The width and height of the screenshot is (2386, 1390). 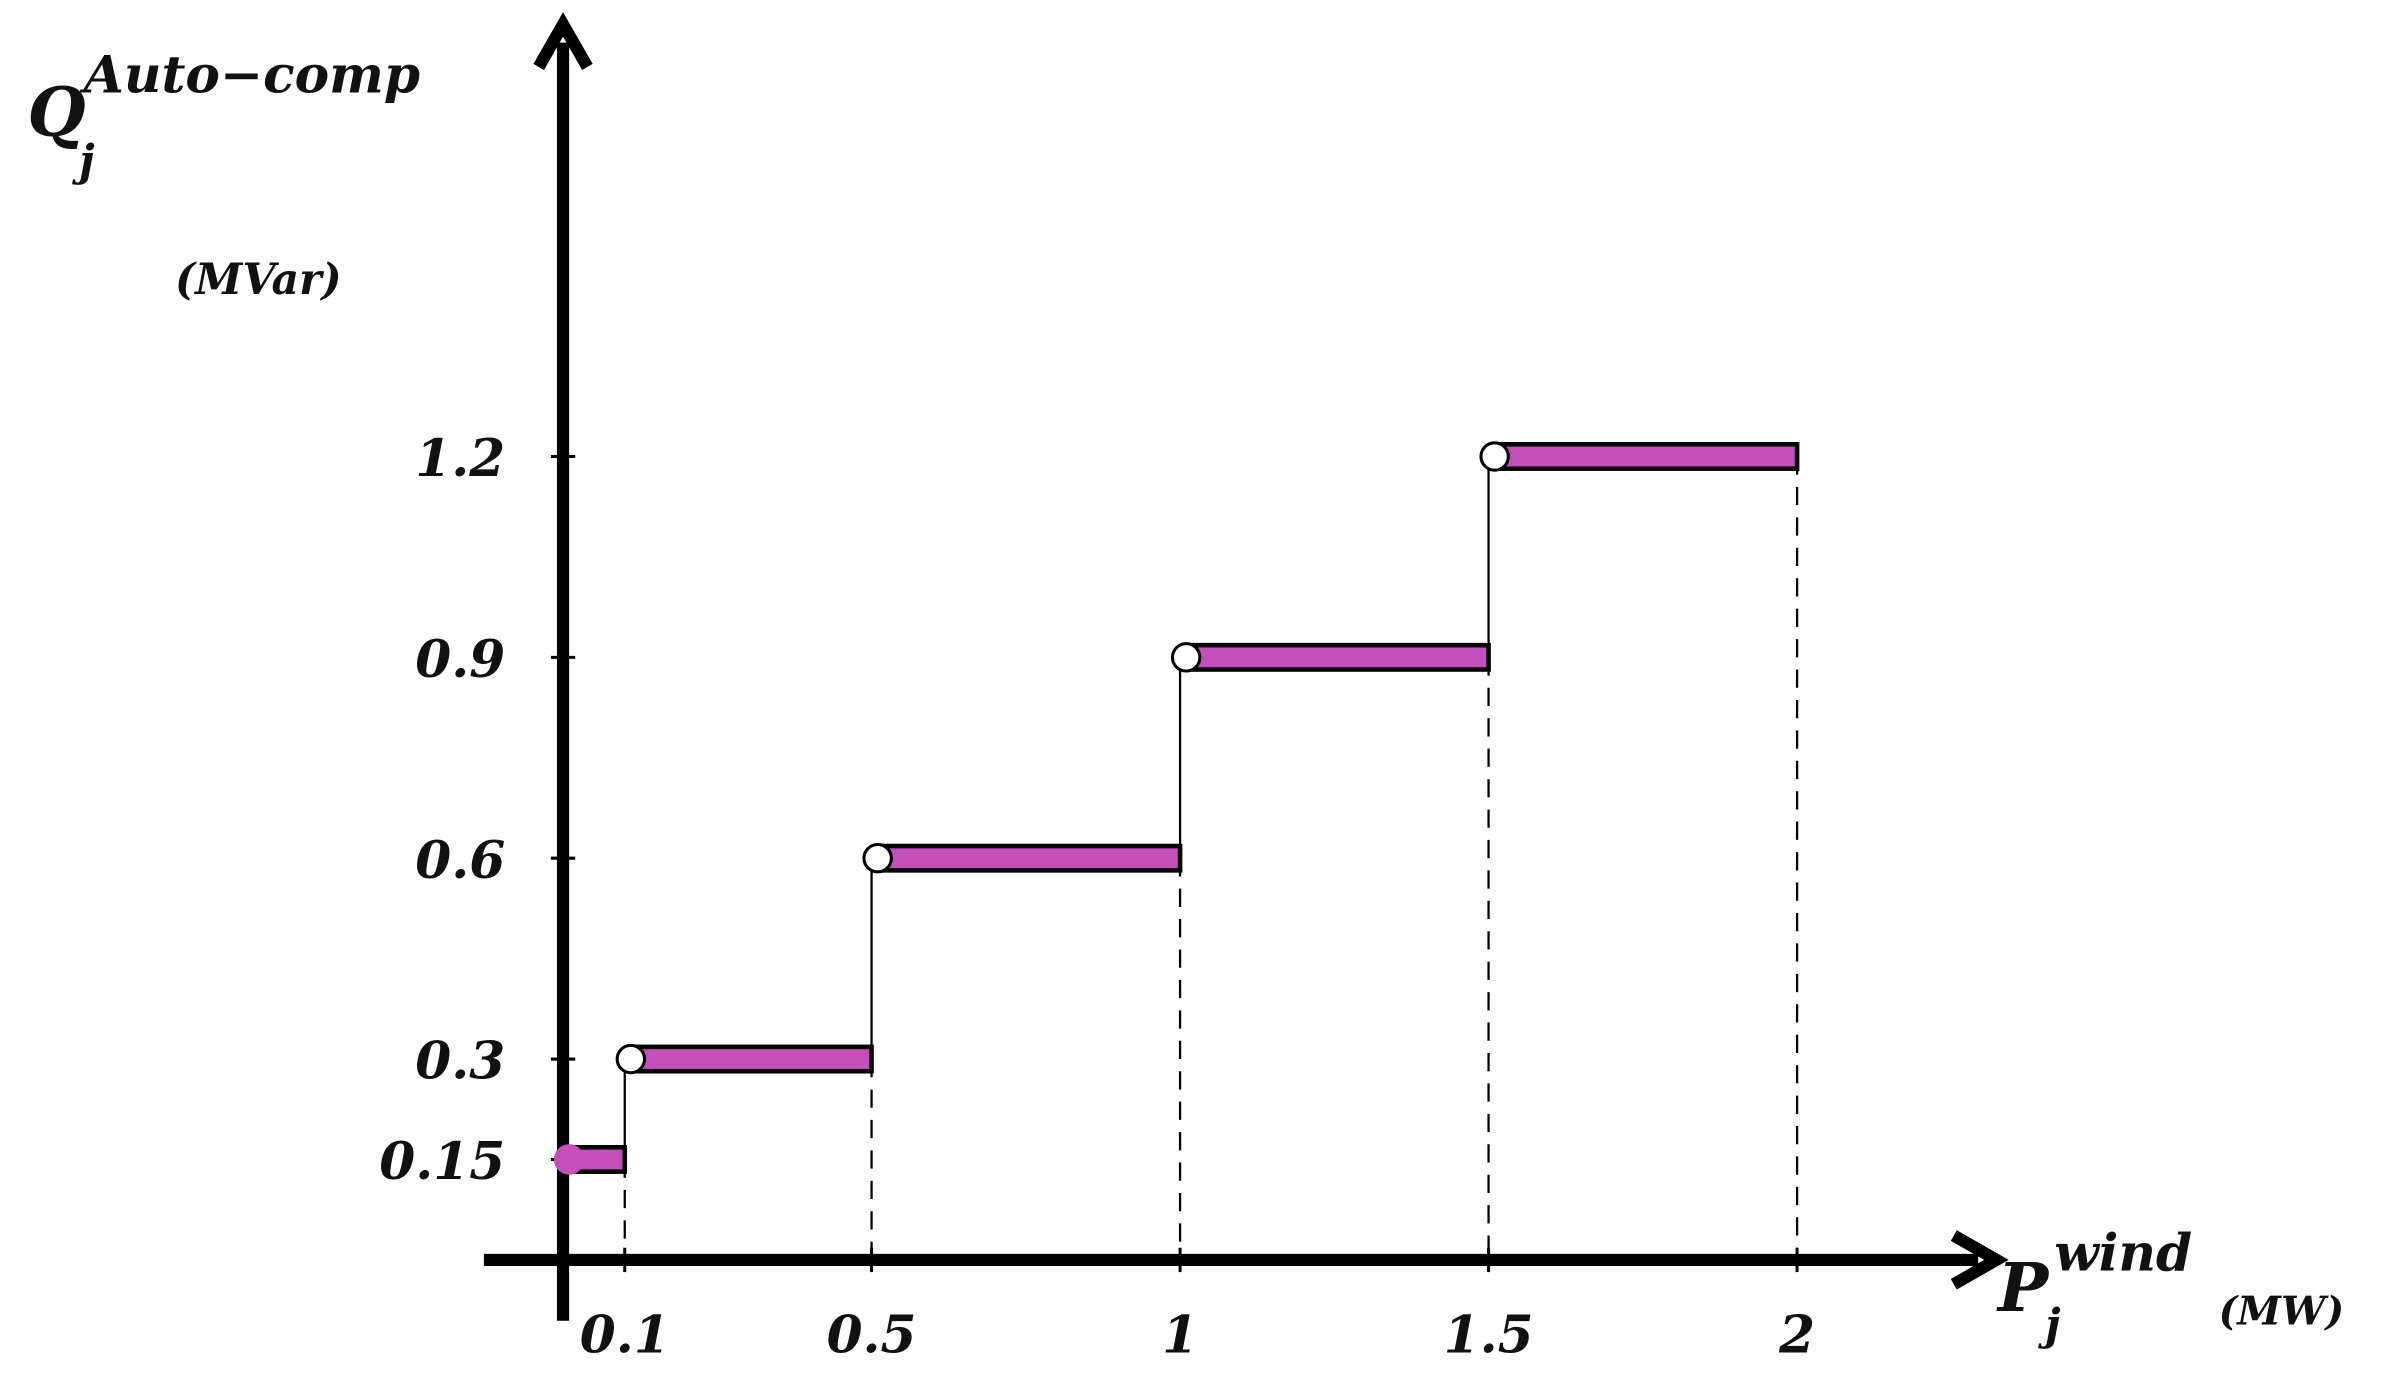 What do you see at coordinates (2023, 1287) in the screenshot?
I see `x-label-main: P` at bounding box center [2023, 1287].